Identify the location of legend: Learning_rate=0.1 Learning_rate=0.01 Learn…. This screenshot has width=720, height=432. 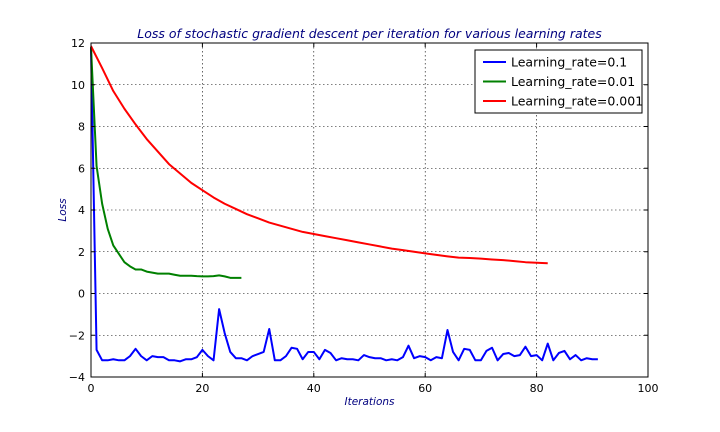
(558, 81).